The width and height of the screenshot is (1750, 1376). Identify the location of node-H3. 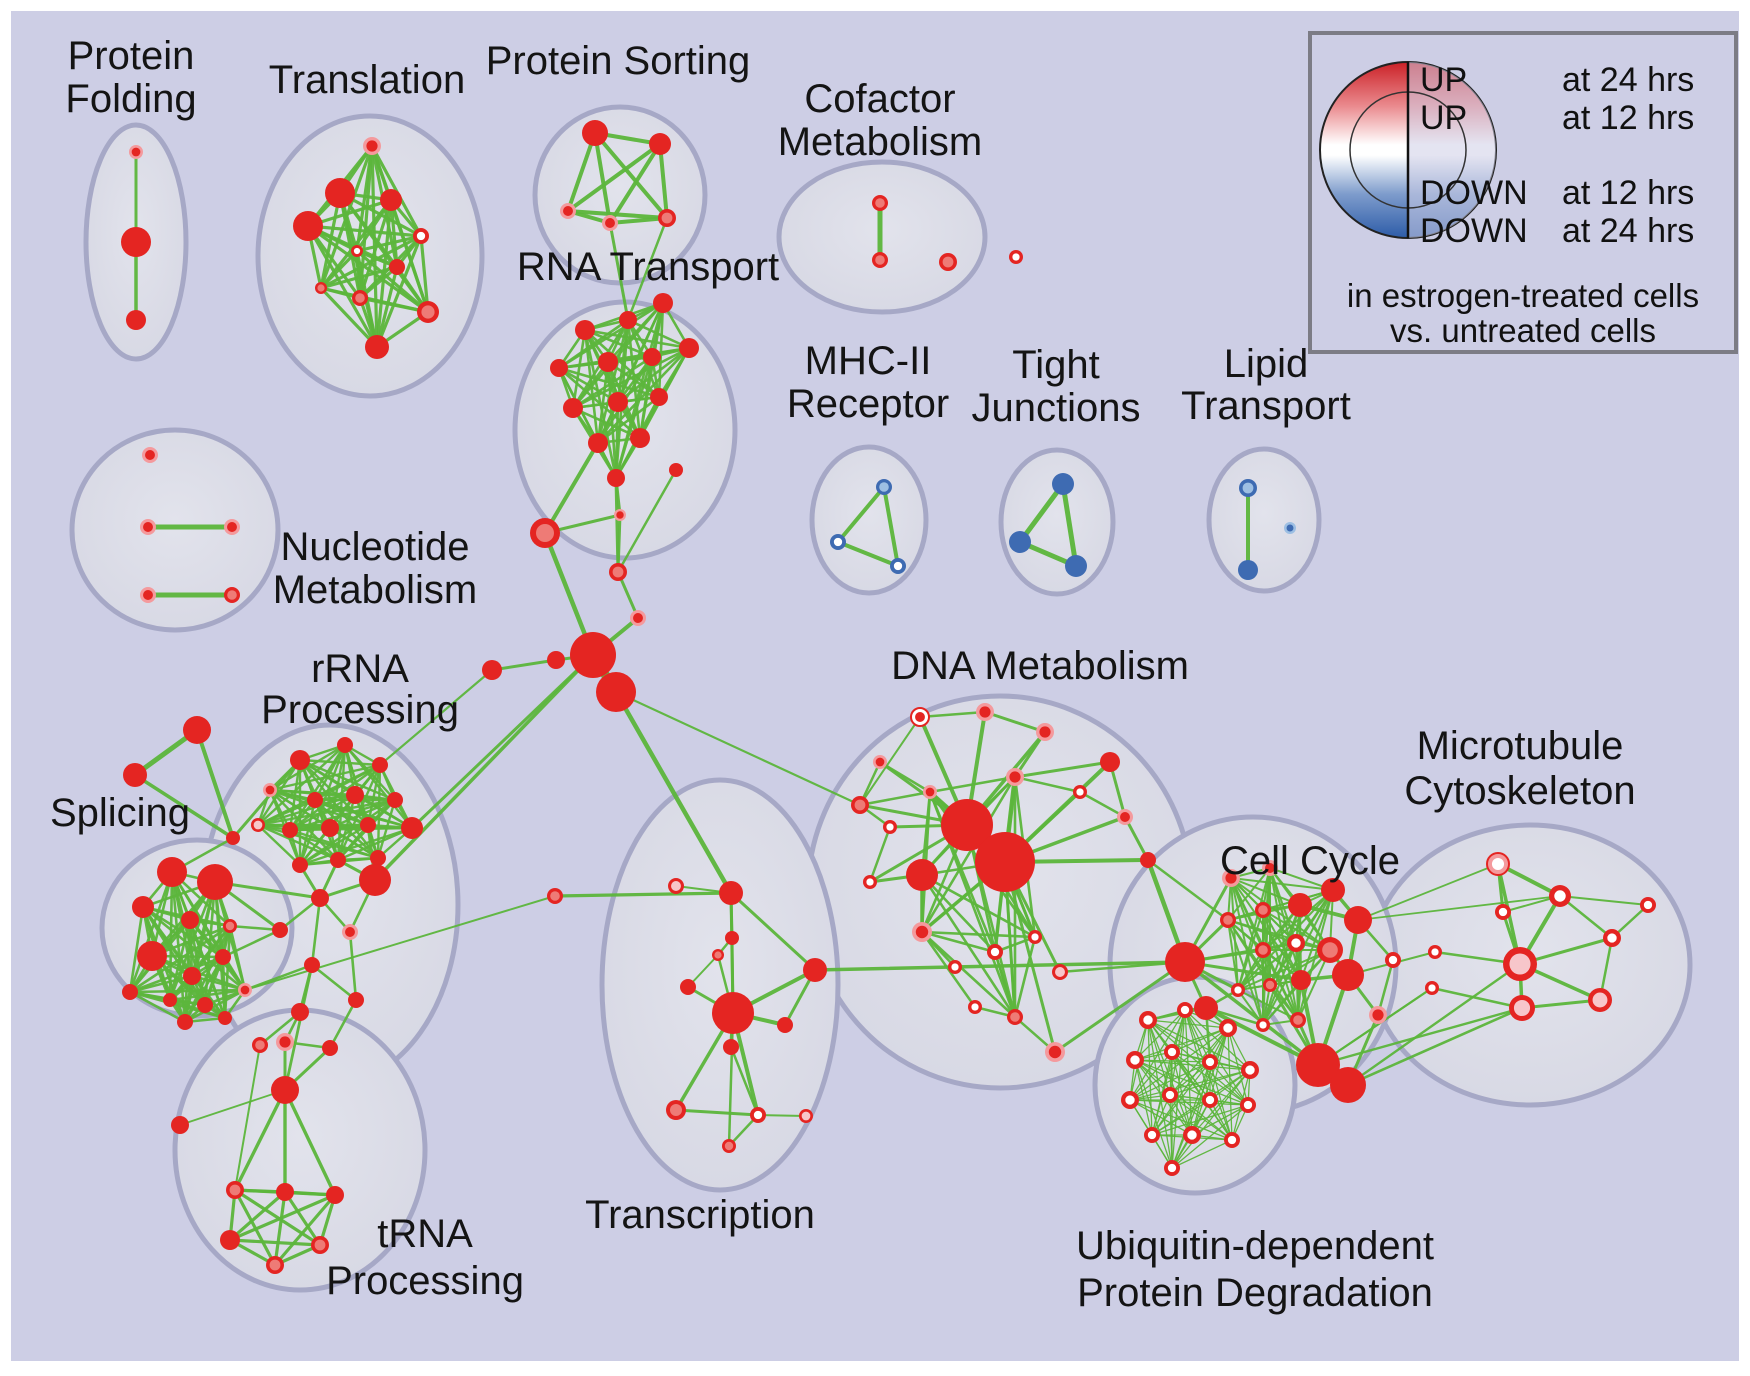
(638, 618).